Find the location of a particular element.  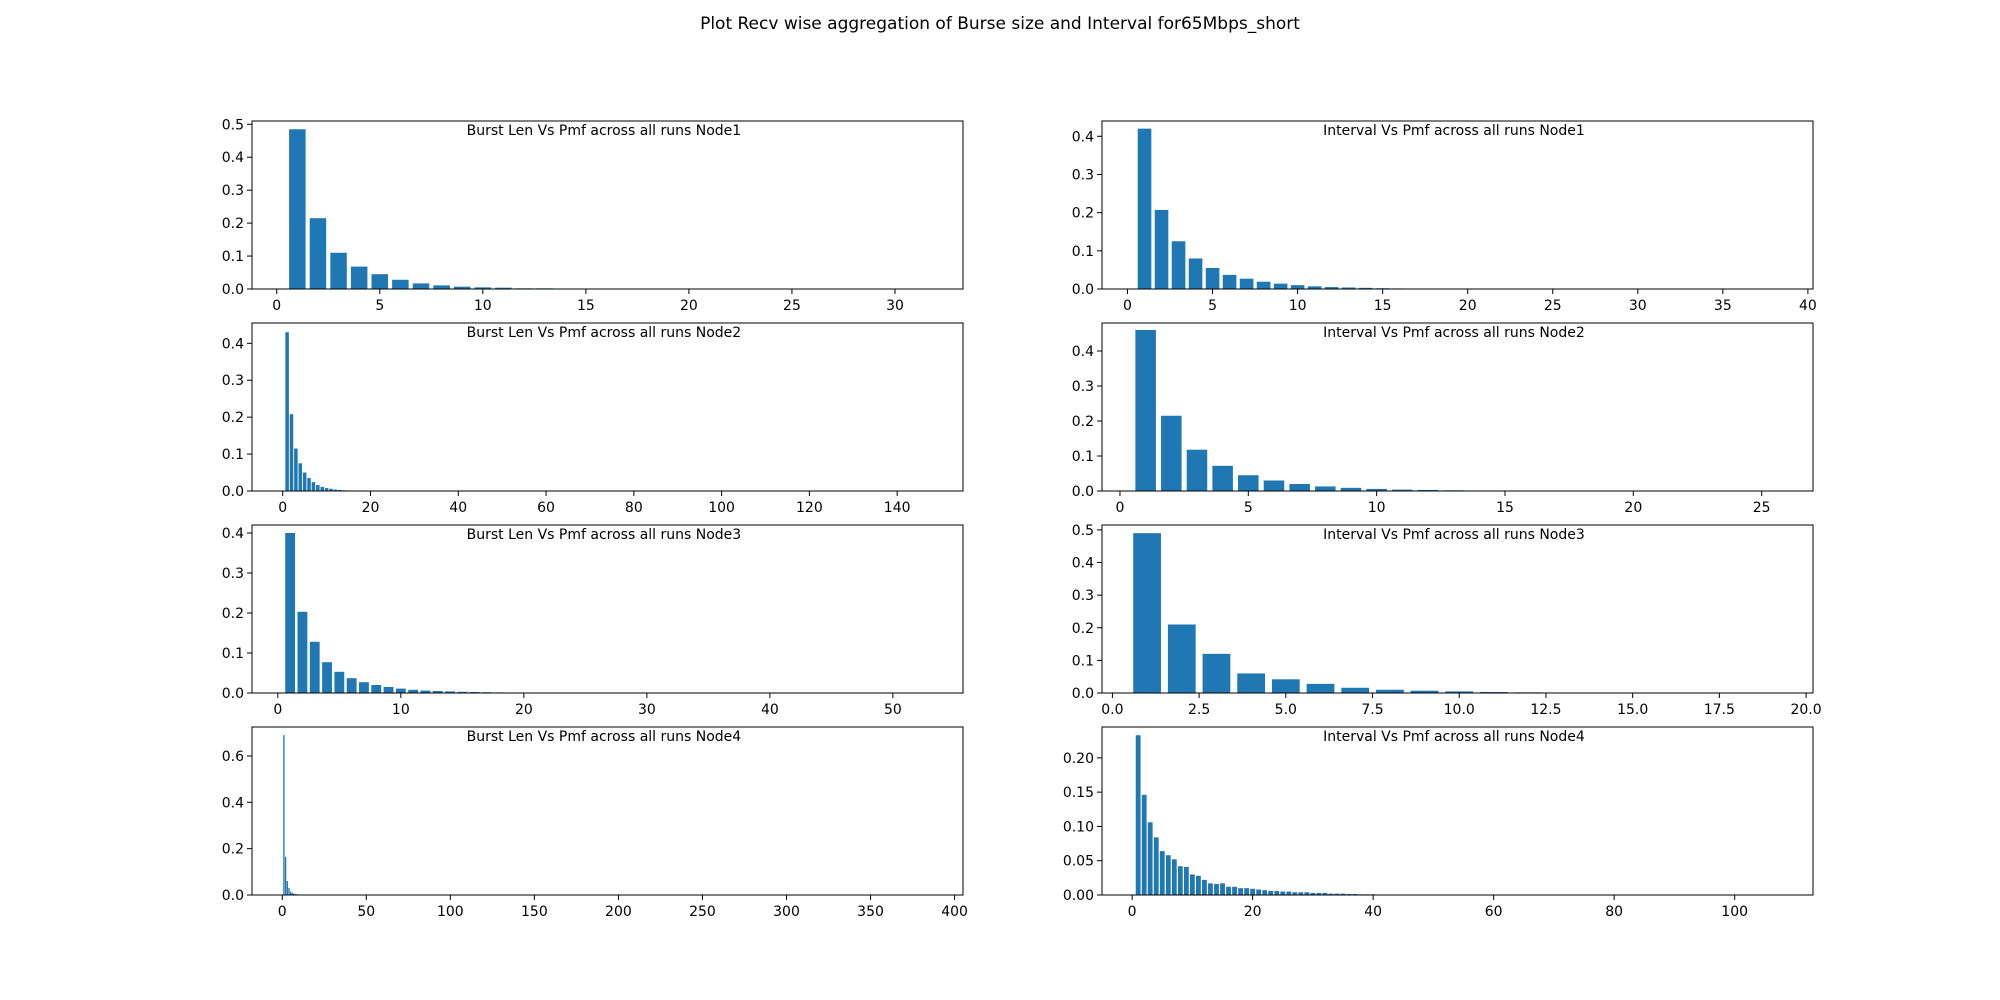

y-tick-label: 0.0 is located at coordinates (233, 290).